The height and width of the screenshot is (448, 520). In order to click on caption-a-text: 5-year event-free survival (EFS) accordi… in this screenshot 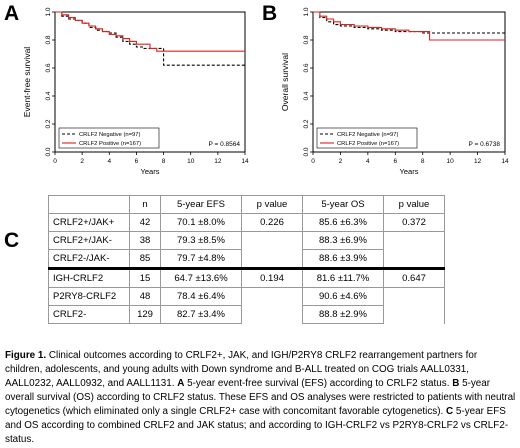, I will do `click(318, 383)`.